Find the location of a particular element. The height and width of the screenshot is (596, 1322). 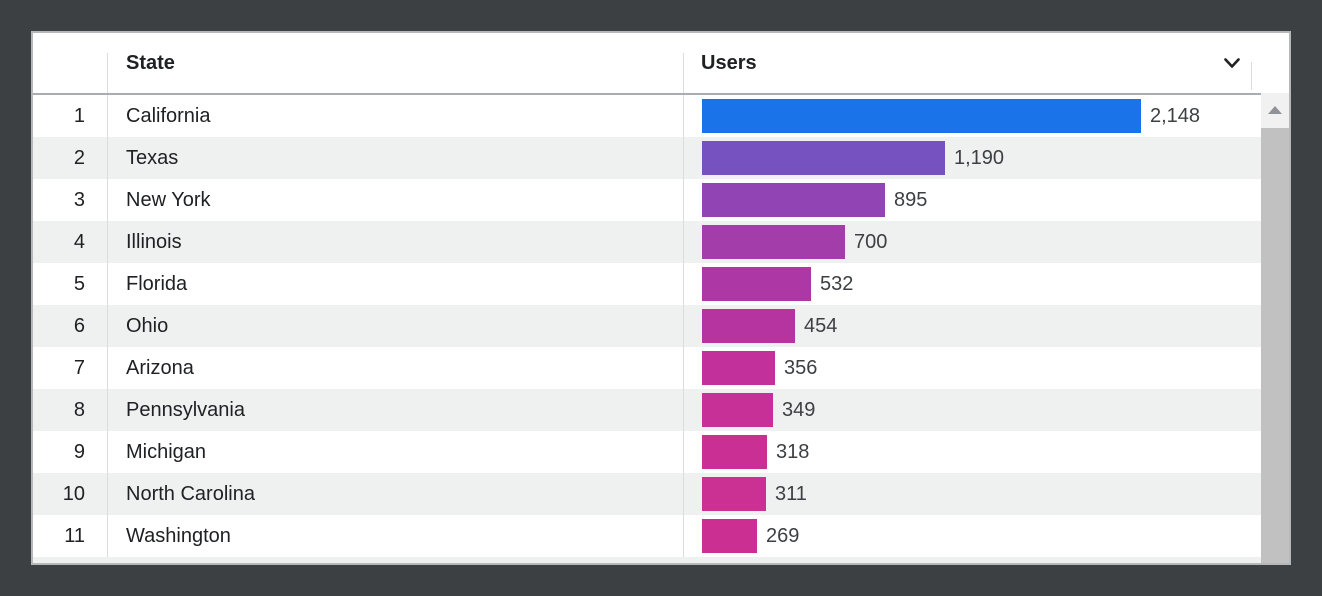

users-value: 356 is located at coordinates (801, 367).